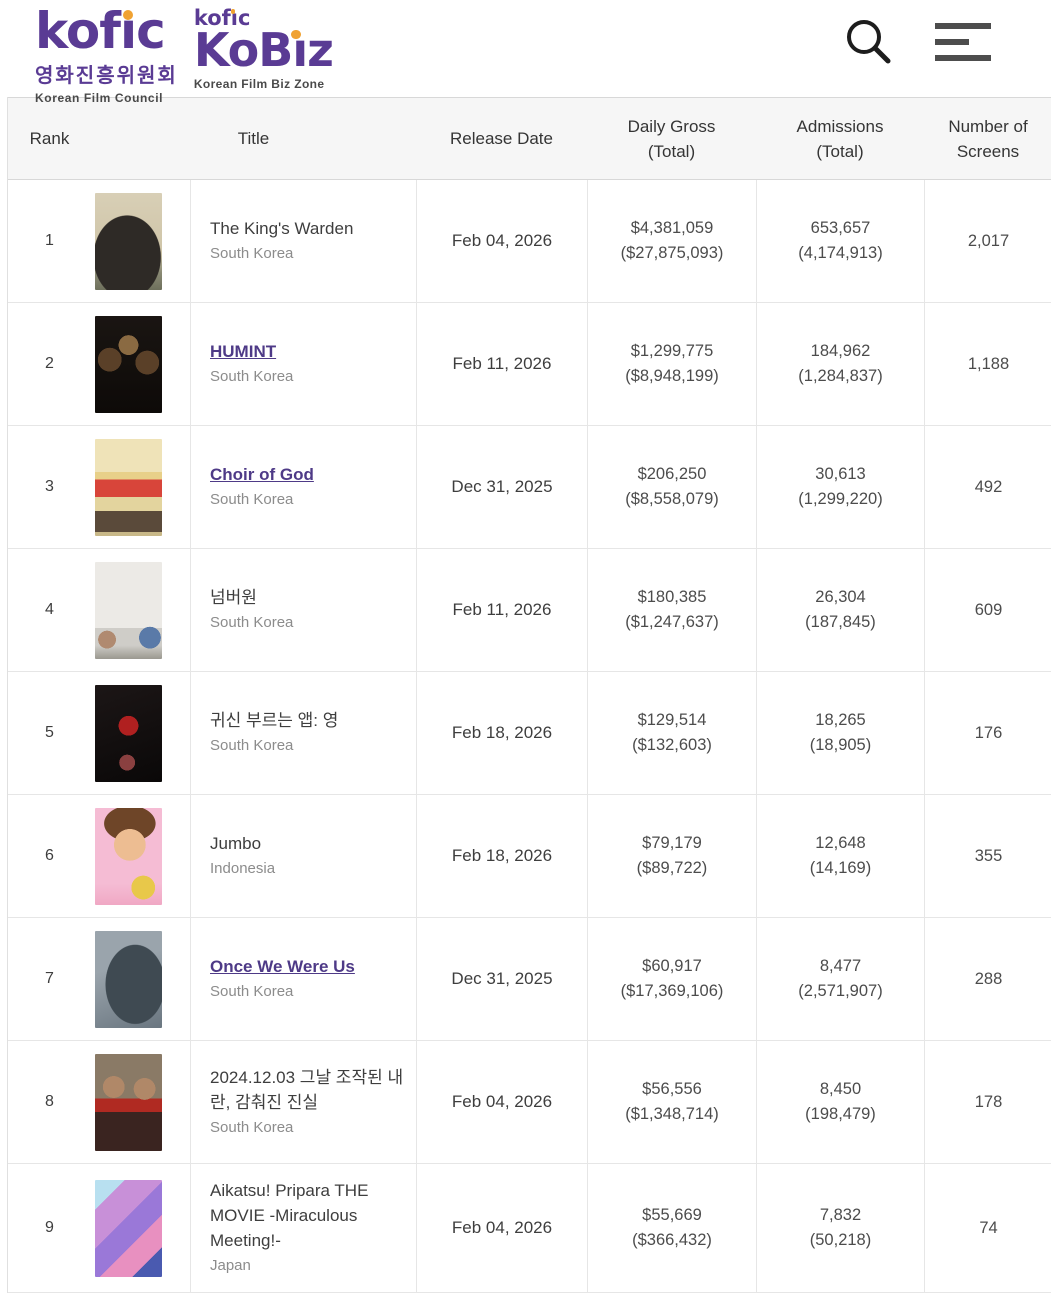 This screenshot has width=1051, height=1293. I want to click on screens-value: 178, so click(987, 1102).